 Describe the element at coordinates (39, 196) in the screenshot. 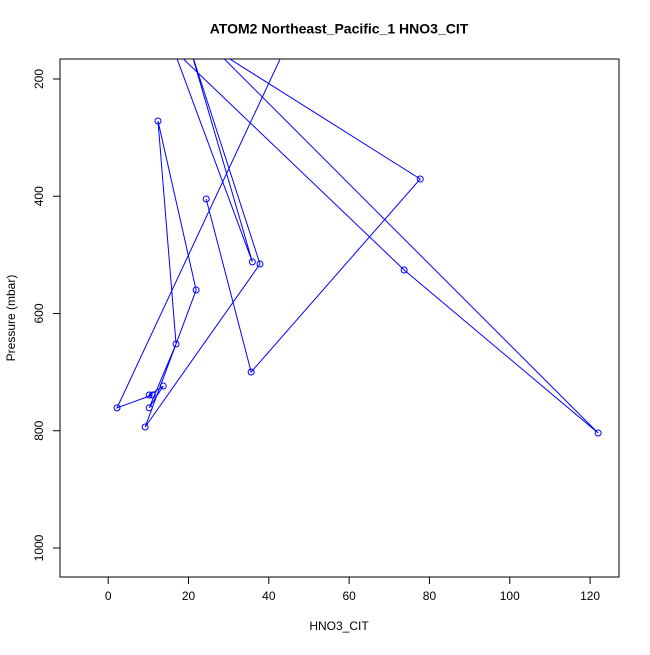

I see `y-tick-label: 400` at that location.